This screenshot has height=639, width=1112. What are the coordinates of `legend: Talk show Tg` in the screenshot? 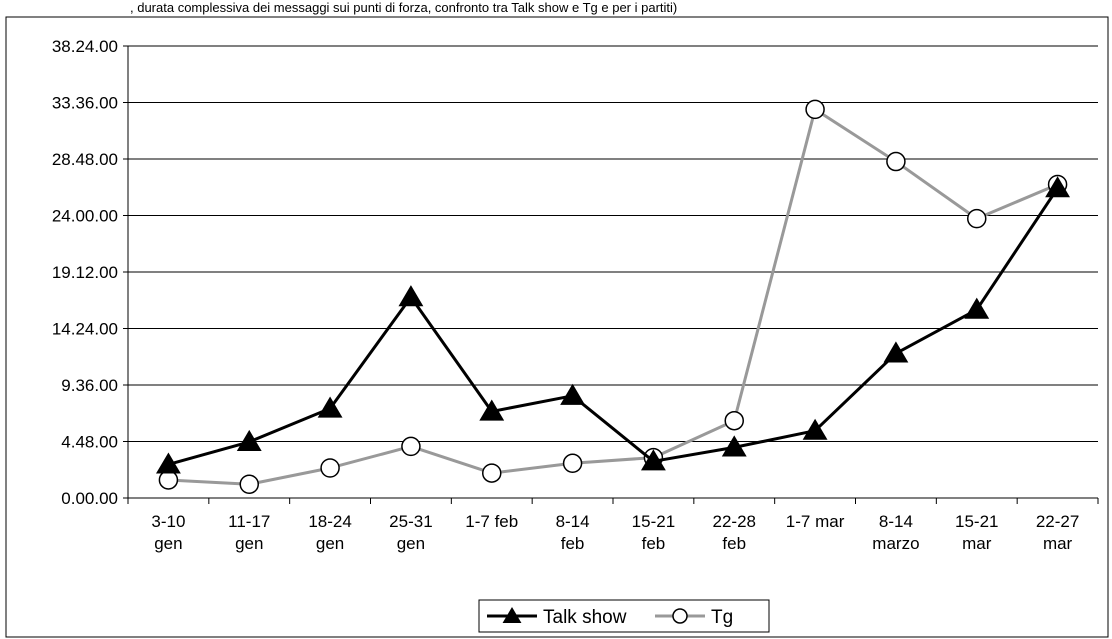 It's located at (624, 616).